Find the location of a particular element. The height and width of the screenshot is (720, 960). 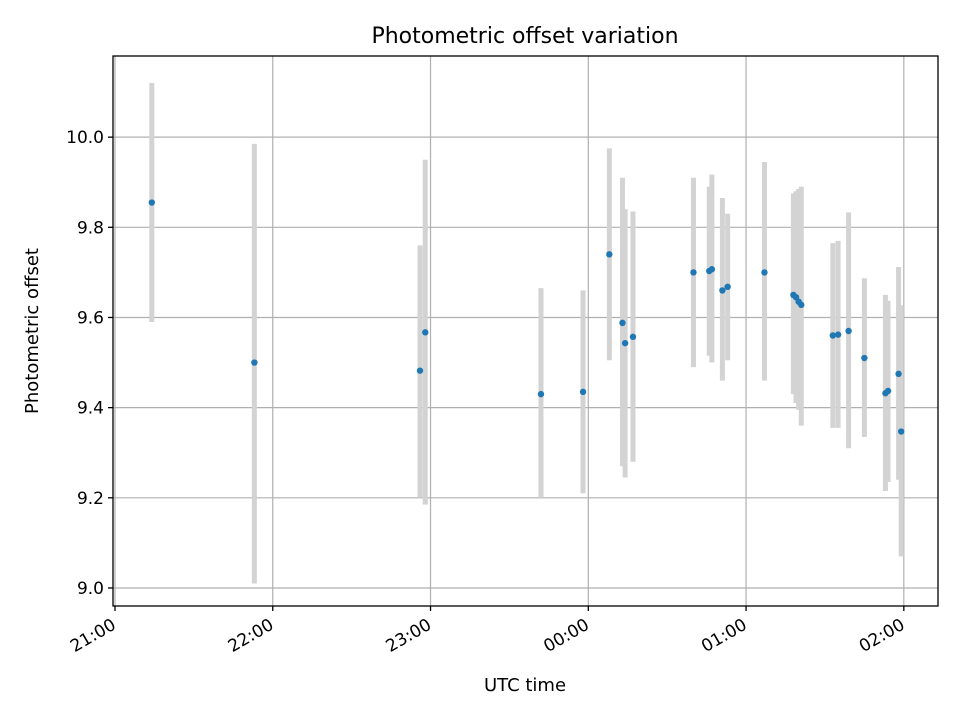

x-tick-label: 23:00 is located at coordinates (409, 636).